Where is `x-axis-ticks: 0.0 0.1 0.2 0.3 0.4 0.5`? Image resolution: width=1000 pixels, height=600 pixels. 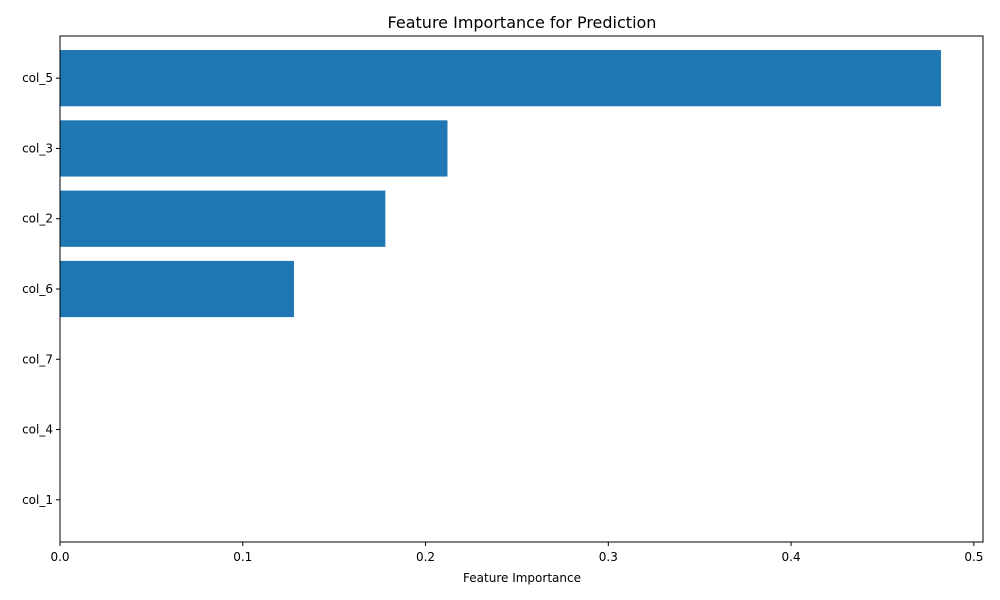
x-axis-ticks: 0.0 0.1 0.2 0.3 0.4 0.5 is located at coordinates (516, 553).